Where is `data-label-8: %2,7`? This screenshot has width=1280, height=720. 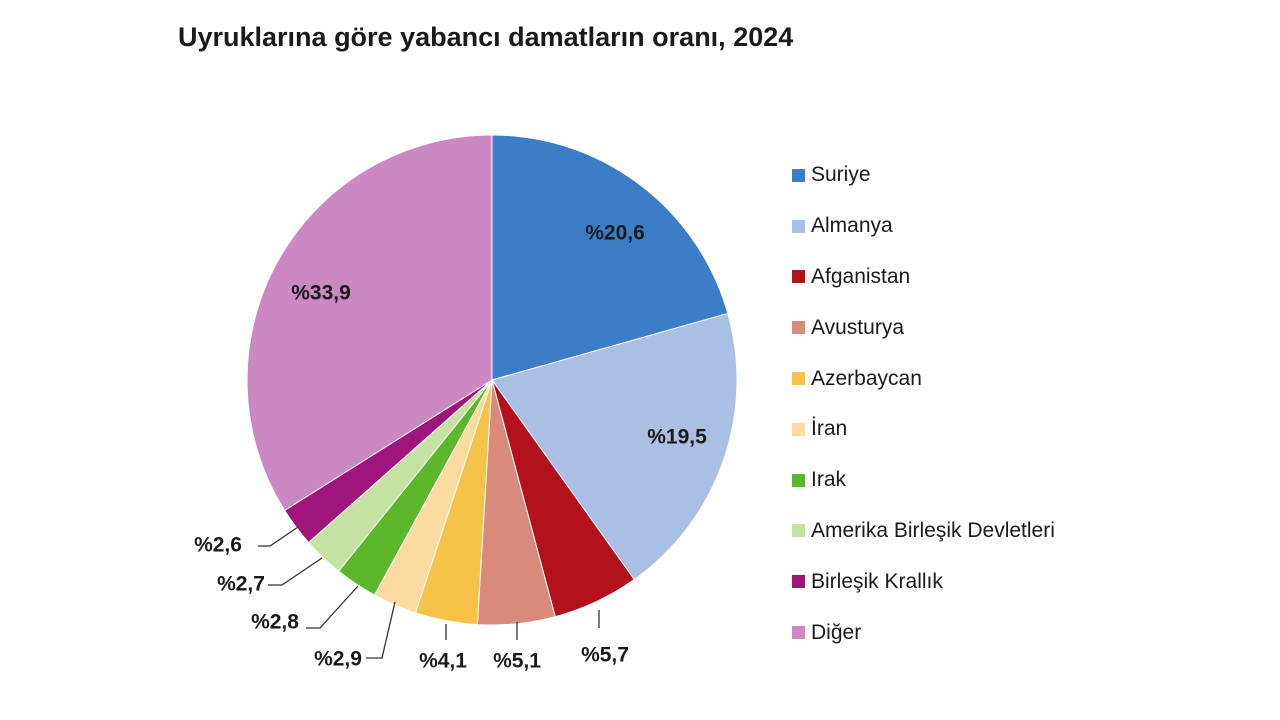 data-label-8: %2,7 is located at coordinates (241, 584).